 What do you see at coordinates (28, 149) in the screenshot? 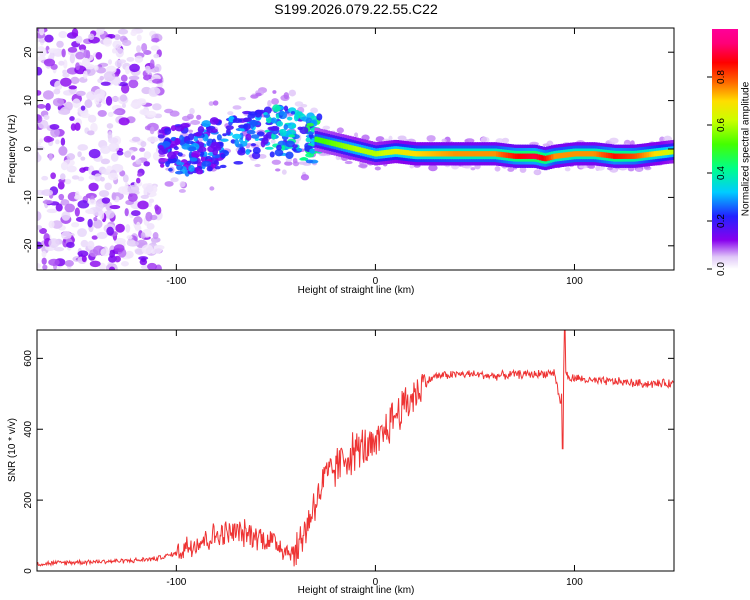
I see `spectrogram-ytick-label: 0` at bounding box center [28, 149].